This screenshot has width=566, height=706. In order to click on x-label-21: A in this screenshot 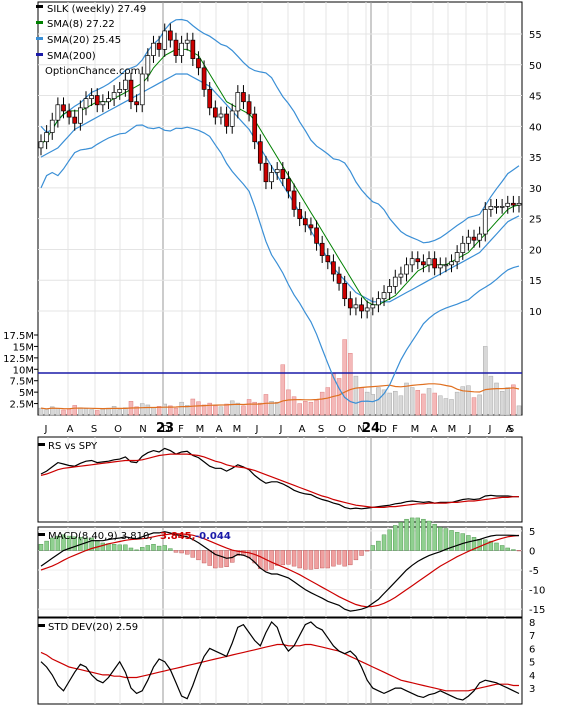, I will do `click(434, 429)`.